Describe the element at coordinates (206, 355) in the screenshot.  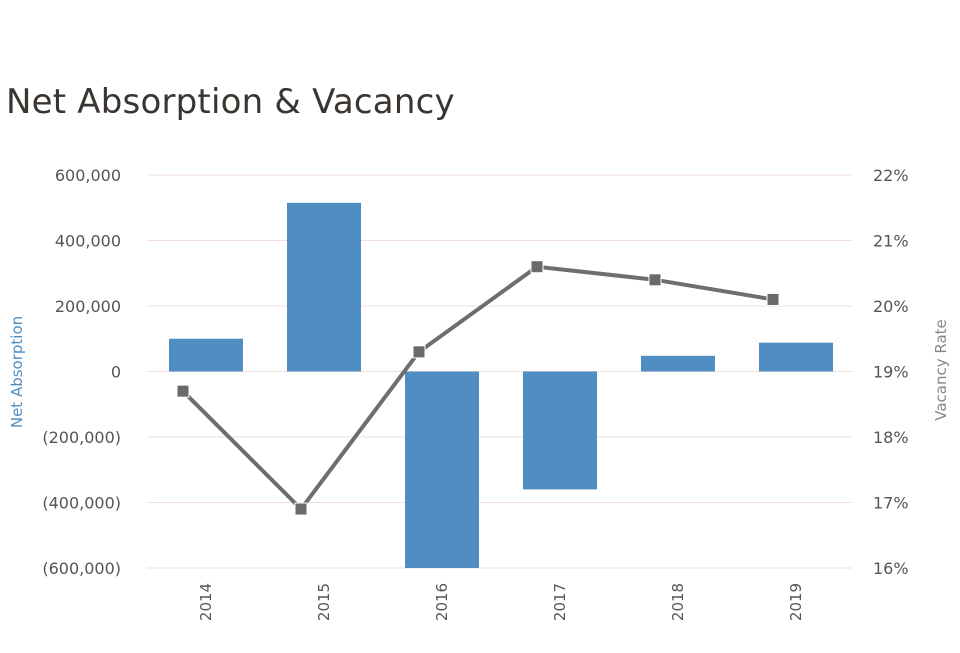
I see `bar-2014` at that location.